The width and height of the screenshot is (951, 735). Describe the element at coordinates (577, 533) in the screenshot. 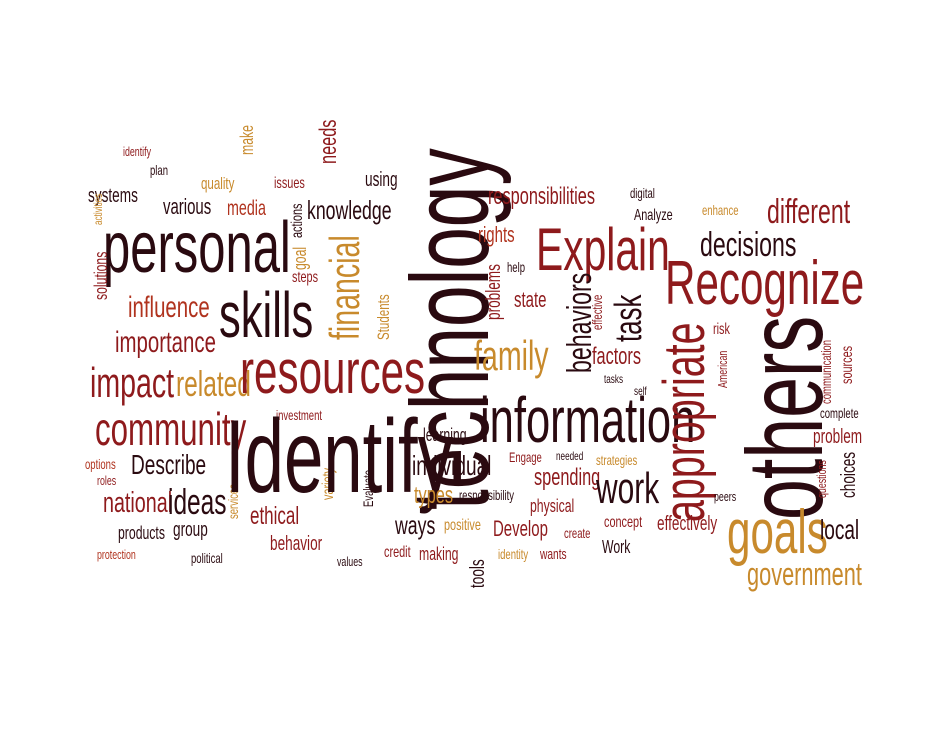

I see `word-create: create` at that location.